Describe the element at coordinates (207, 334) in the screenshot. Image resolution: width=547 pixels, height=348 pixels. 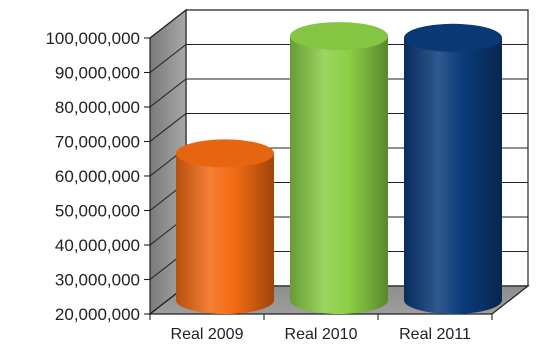
I see `x-tick-label: Real 2009` at that location.